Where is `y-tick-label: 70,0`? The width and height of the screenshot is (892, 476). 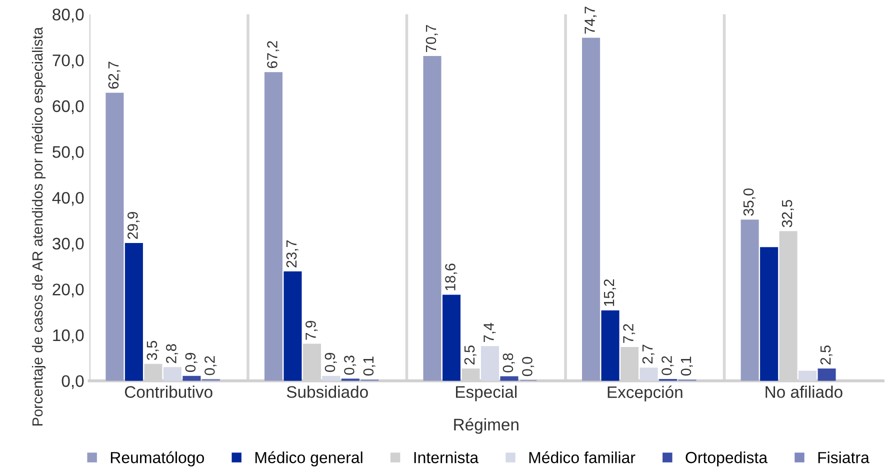
y-tick-label: 70,0 is located at coordinates (68, 61).